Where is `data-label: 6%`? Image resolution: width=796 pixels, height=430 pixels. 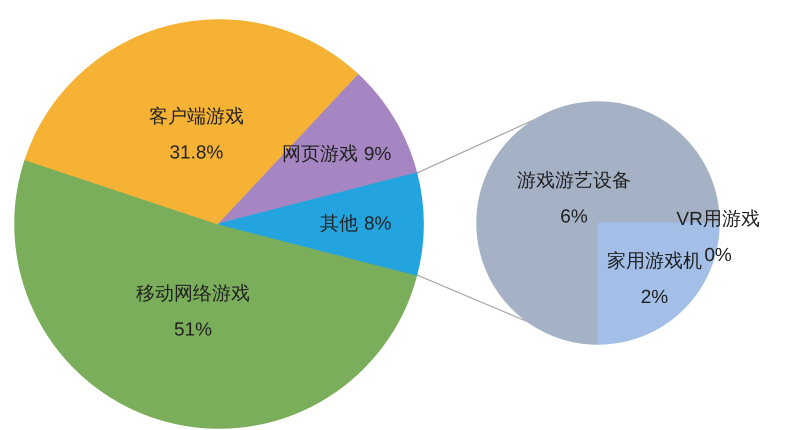 data-label: 6% is located at coordinates (574, 217).